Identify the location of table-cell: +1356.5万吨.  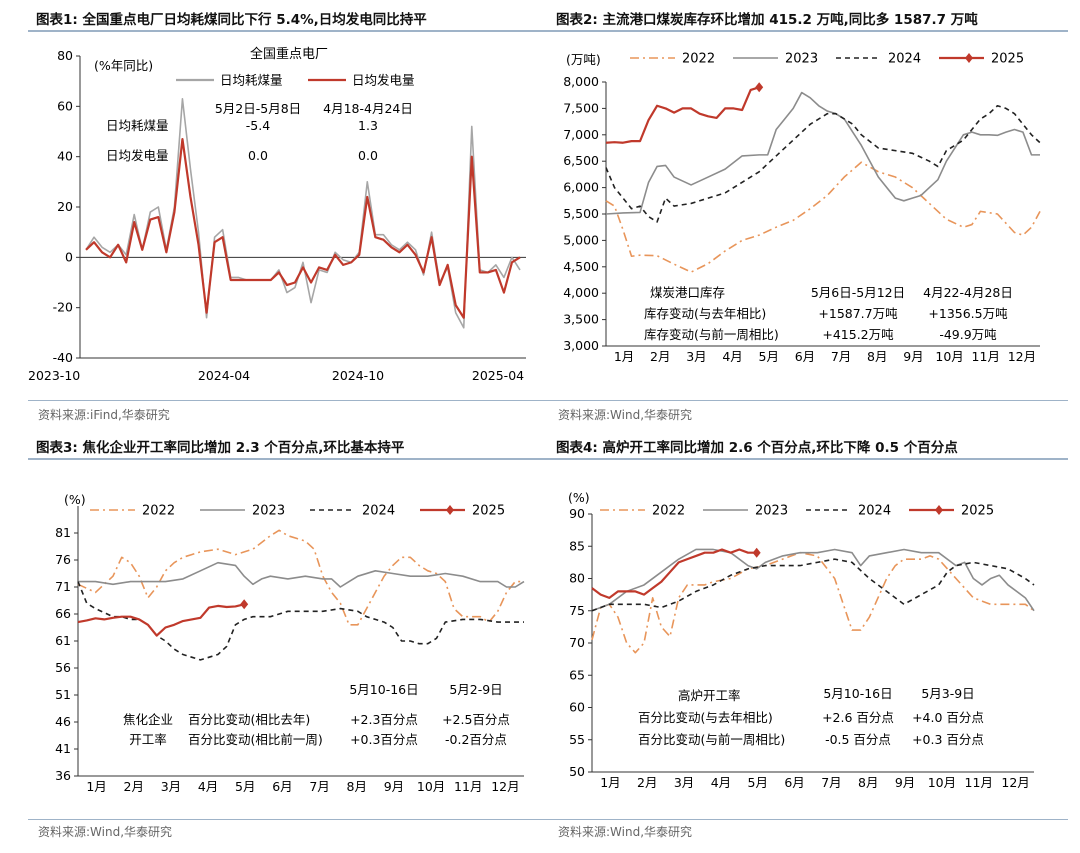
(968, 313).